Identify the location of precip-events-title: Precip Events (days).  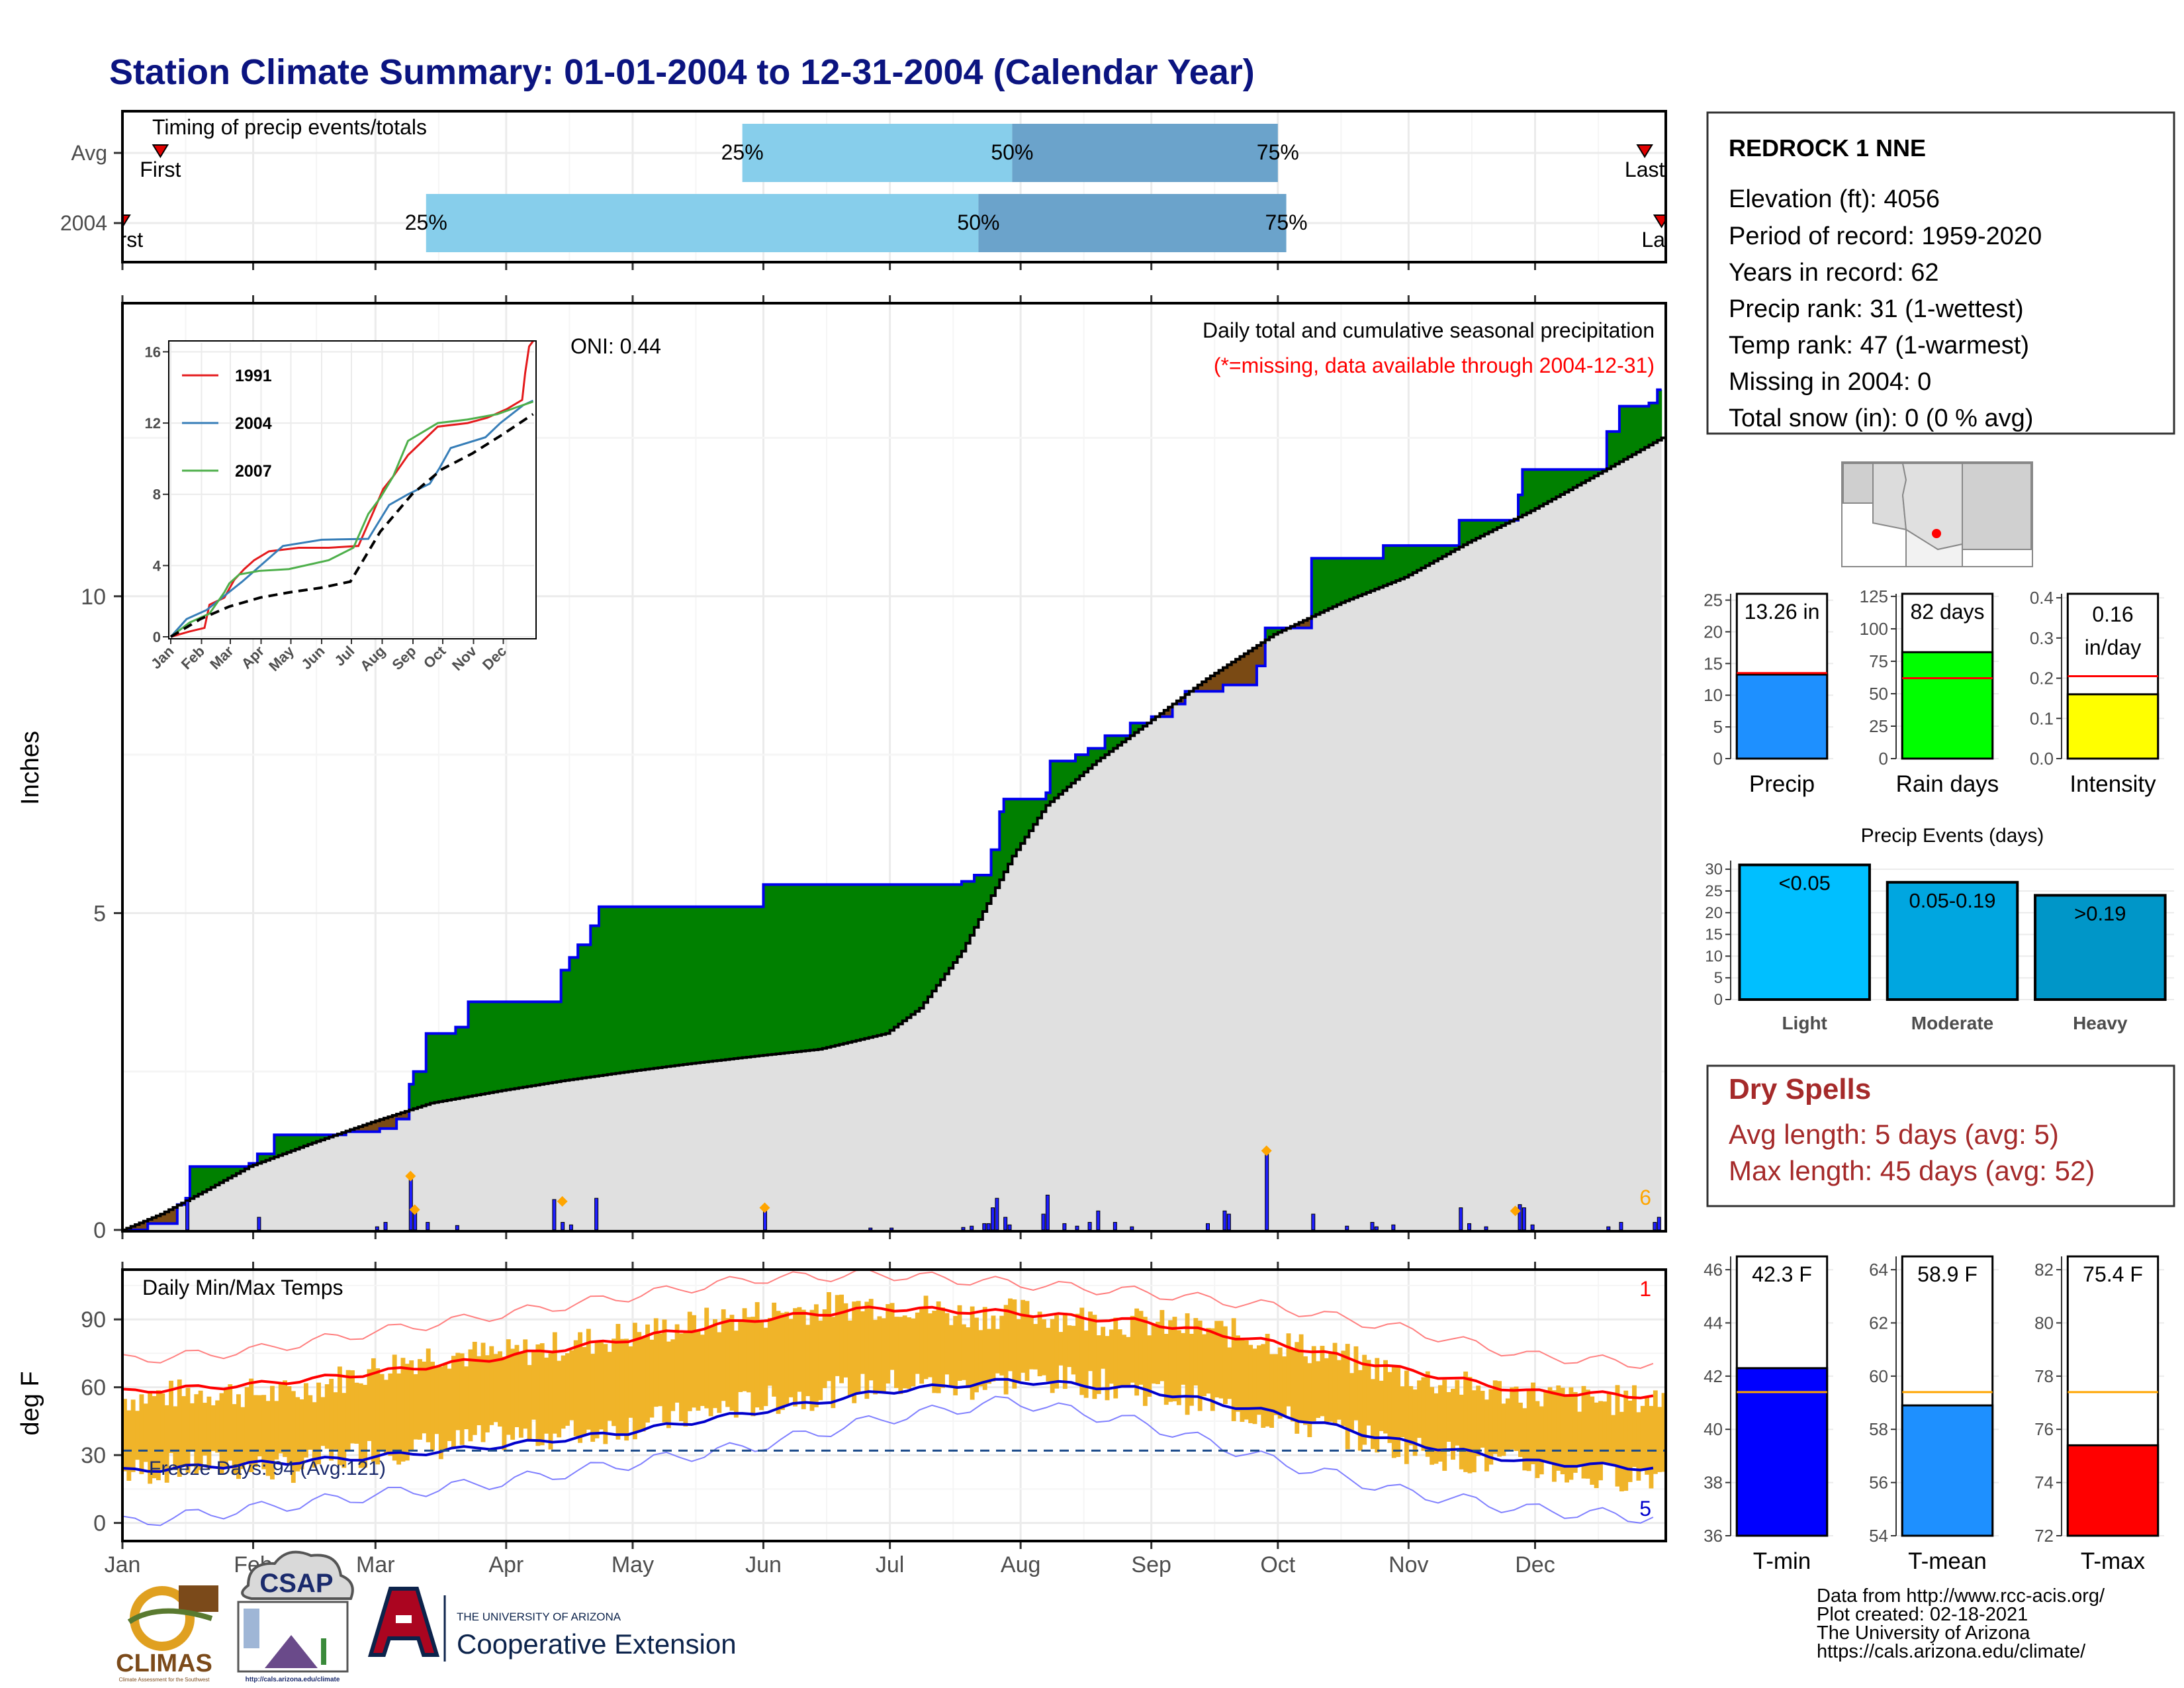
(1952, 836).